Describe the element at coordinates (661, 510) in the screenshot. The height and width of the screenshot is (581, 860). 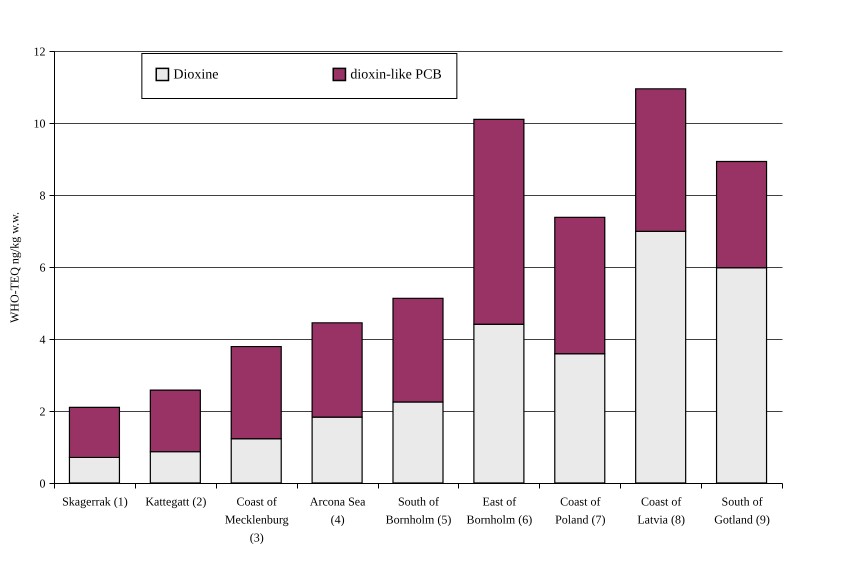
I see `x-tick-label: Coast of Latvia (8)` at that location.